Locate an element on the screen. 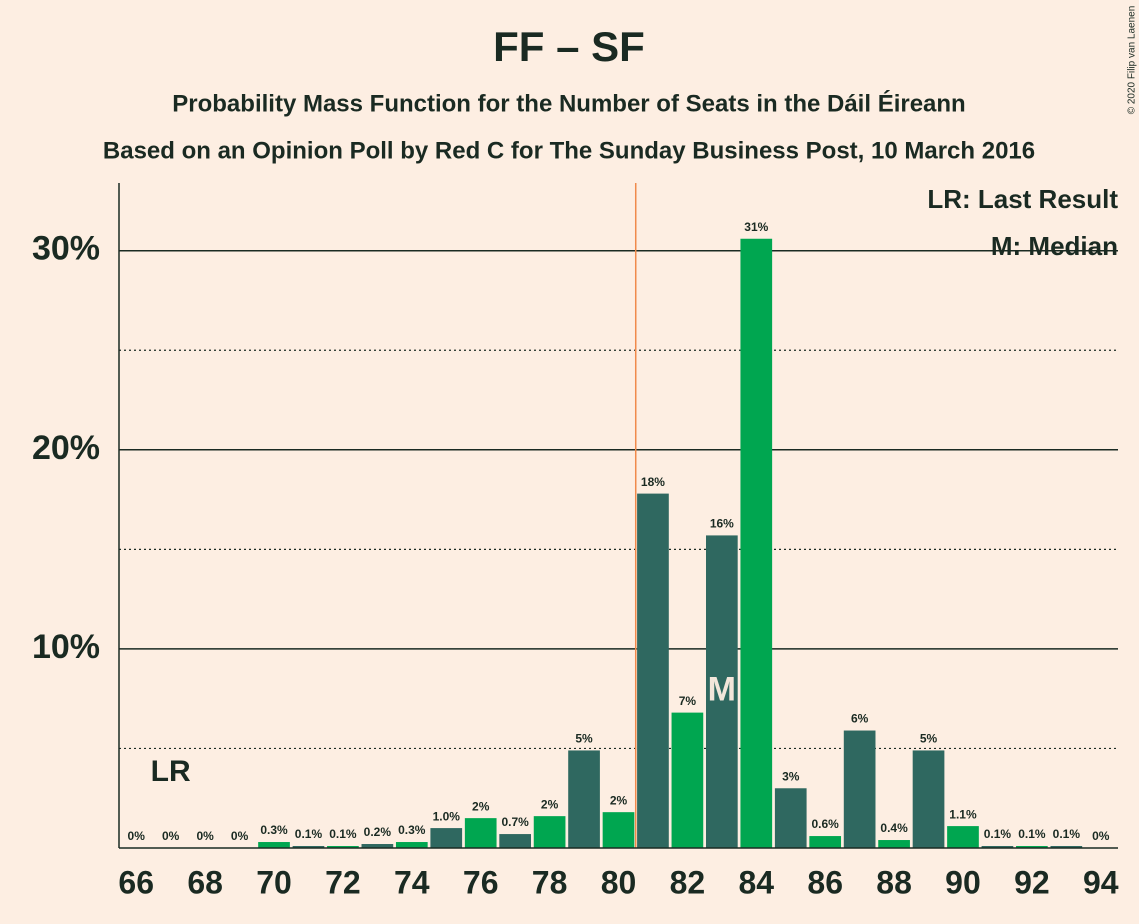 The image size is (1139, 924). data-label: 0.4% is located at coordinates (894, 828).